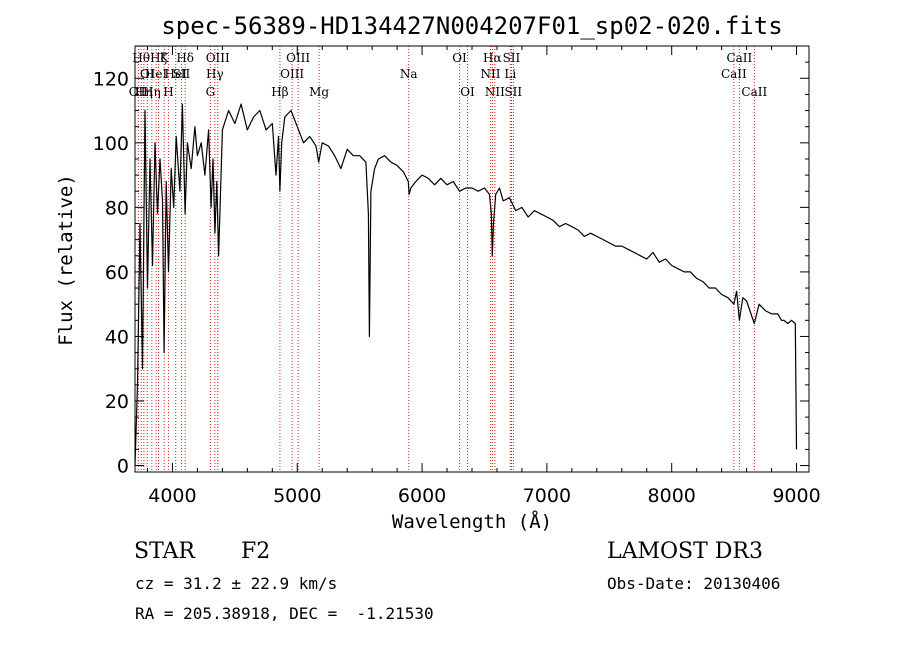 Image resolution: width=900 pixels, height=649 pixels. Describe the element at coordinates (409, 74) in the screenshot. I see `line-label-19: Na` at that location.